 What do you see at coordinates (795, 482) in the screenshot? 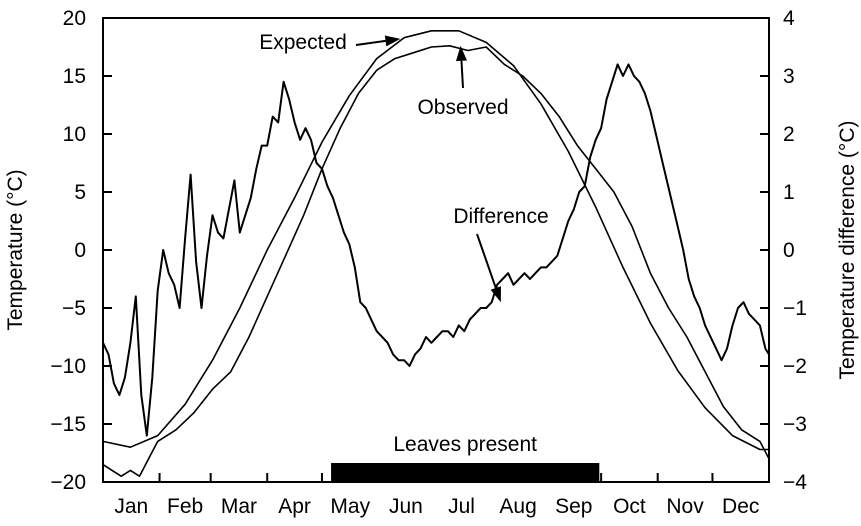
I see `right-tick-label: −4` at bounding box center [795, 482].